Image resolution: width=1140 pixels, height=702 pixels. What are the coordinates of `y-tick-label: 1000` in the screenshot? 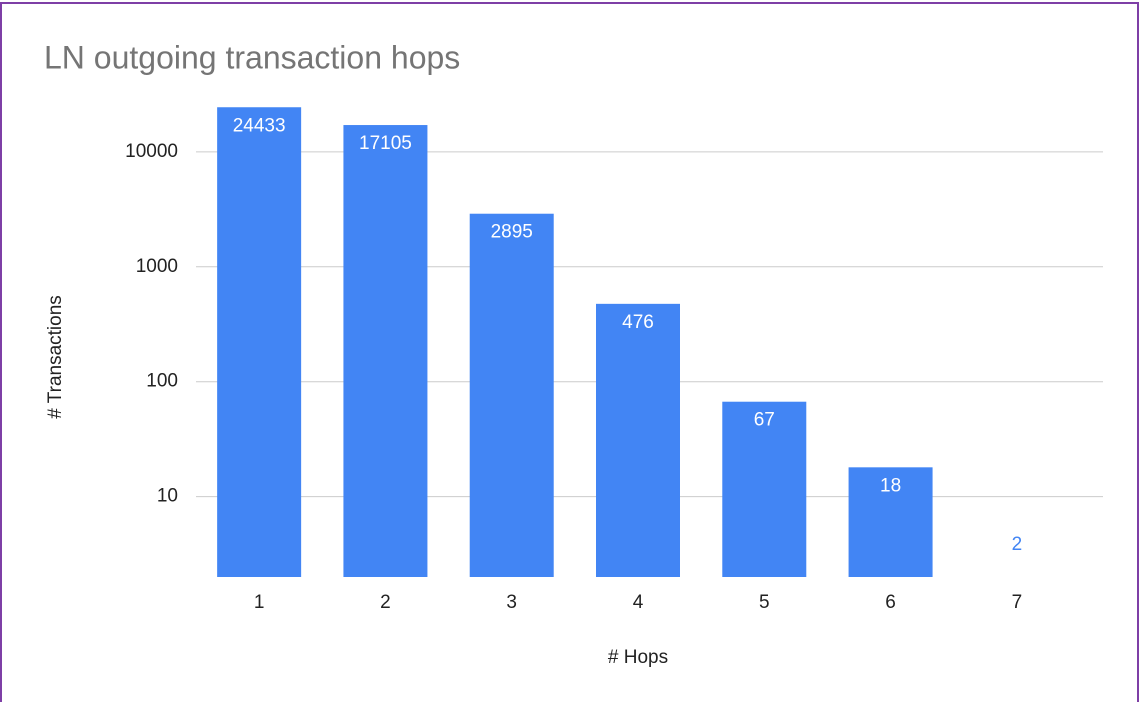 It's located at (157, 266).